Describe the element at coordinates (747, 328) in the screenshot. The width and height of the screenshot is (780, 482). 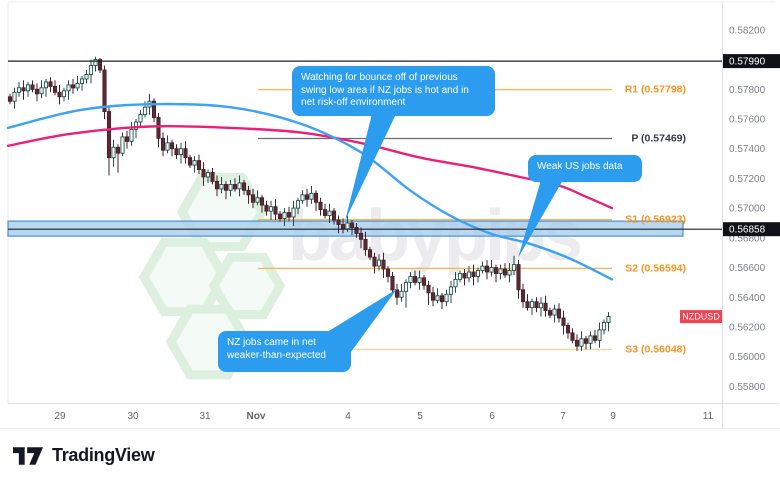
I see `y-axis-tick: 0.56200` at that location.